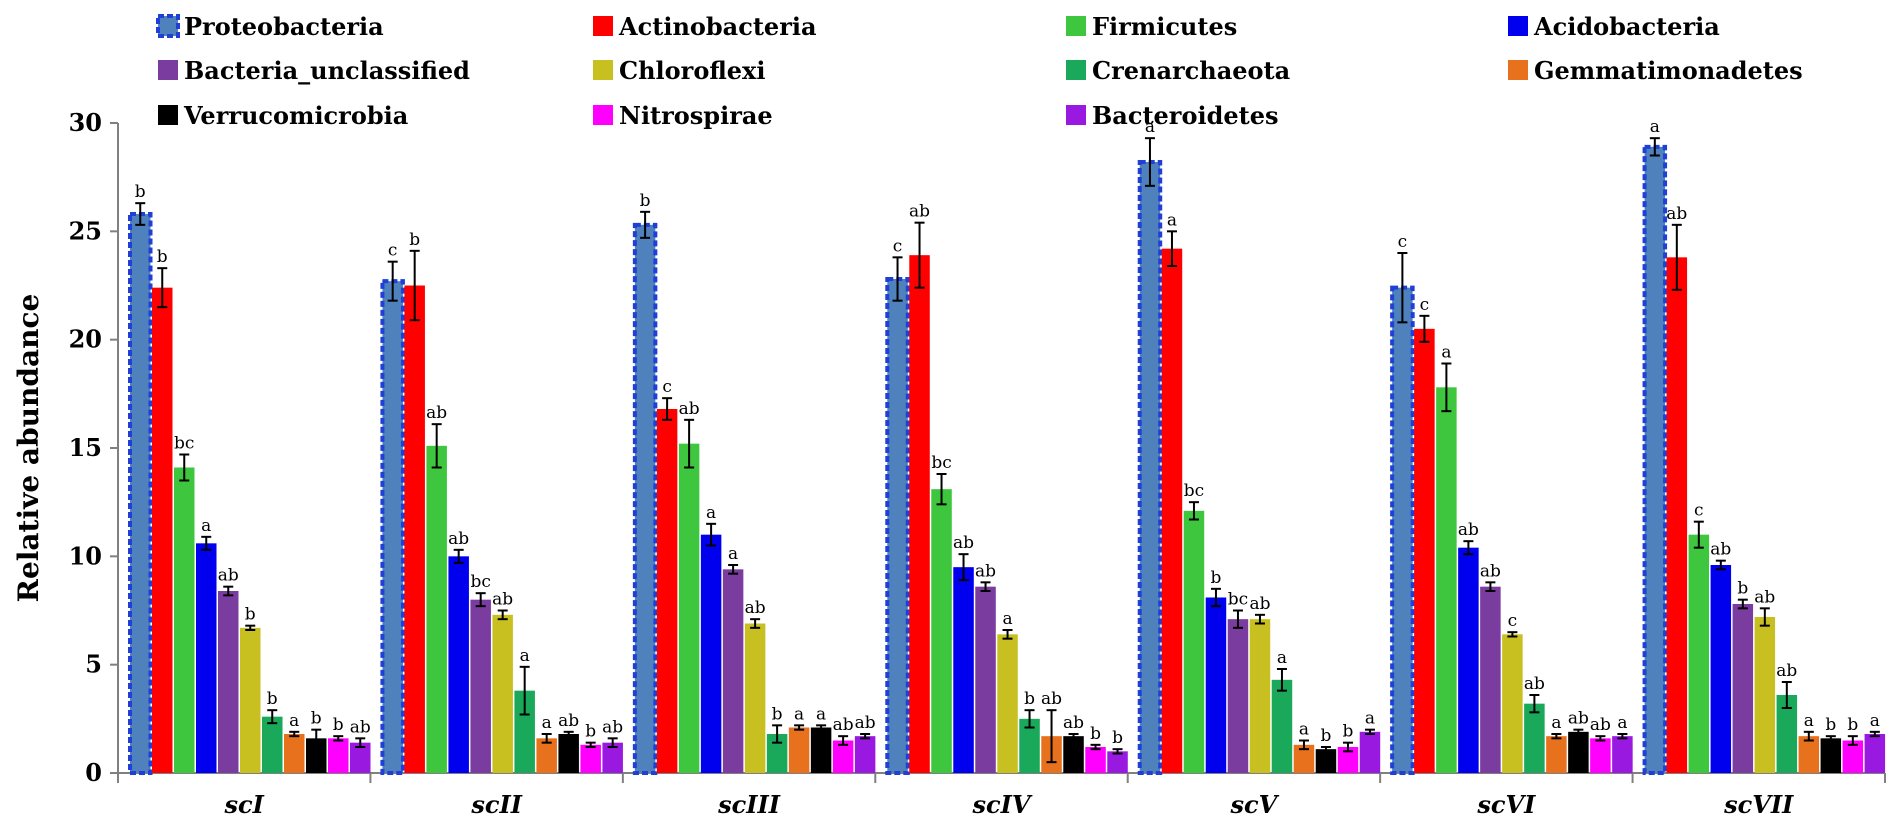 The height and width of the screenshot is (827, 1902). I want to click on legend-label: Firmicutes, so click(1164, 26).